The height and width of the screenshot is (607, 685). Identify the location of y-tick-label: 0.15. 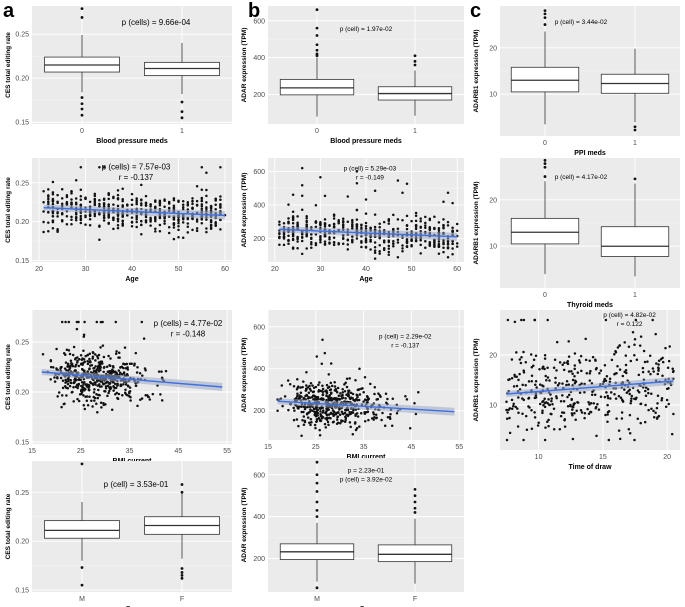
(22, 261).